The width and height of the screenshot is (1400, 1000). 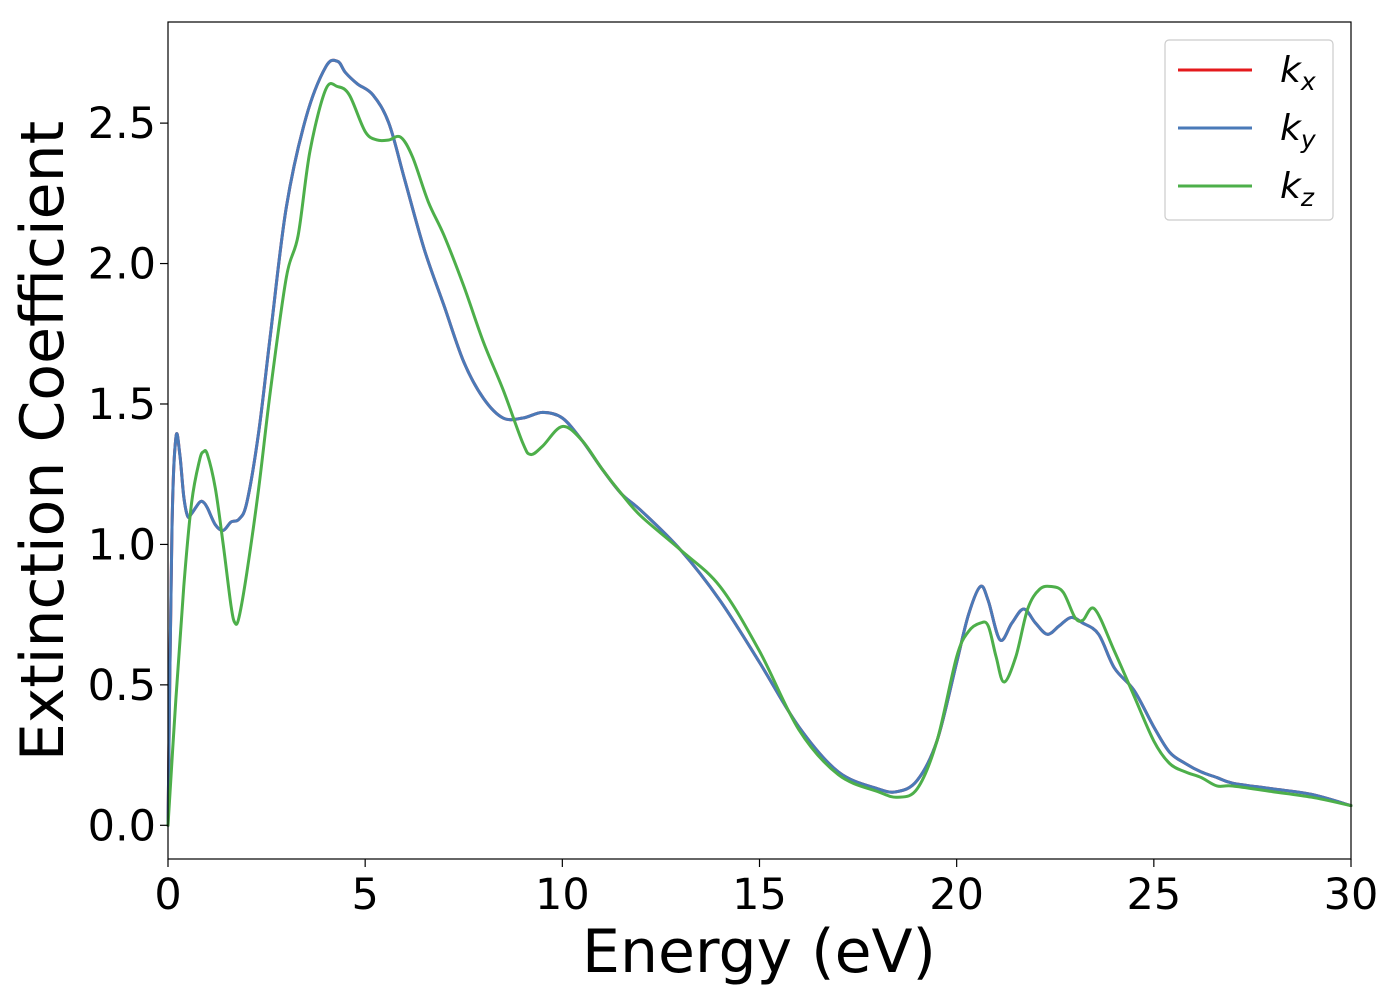 What do you see at coordinates (122, 545) in the screenshot?
I see `y-tick-label: 1.0` at bounding box center [122, 545].